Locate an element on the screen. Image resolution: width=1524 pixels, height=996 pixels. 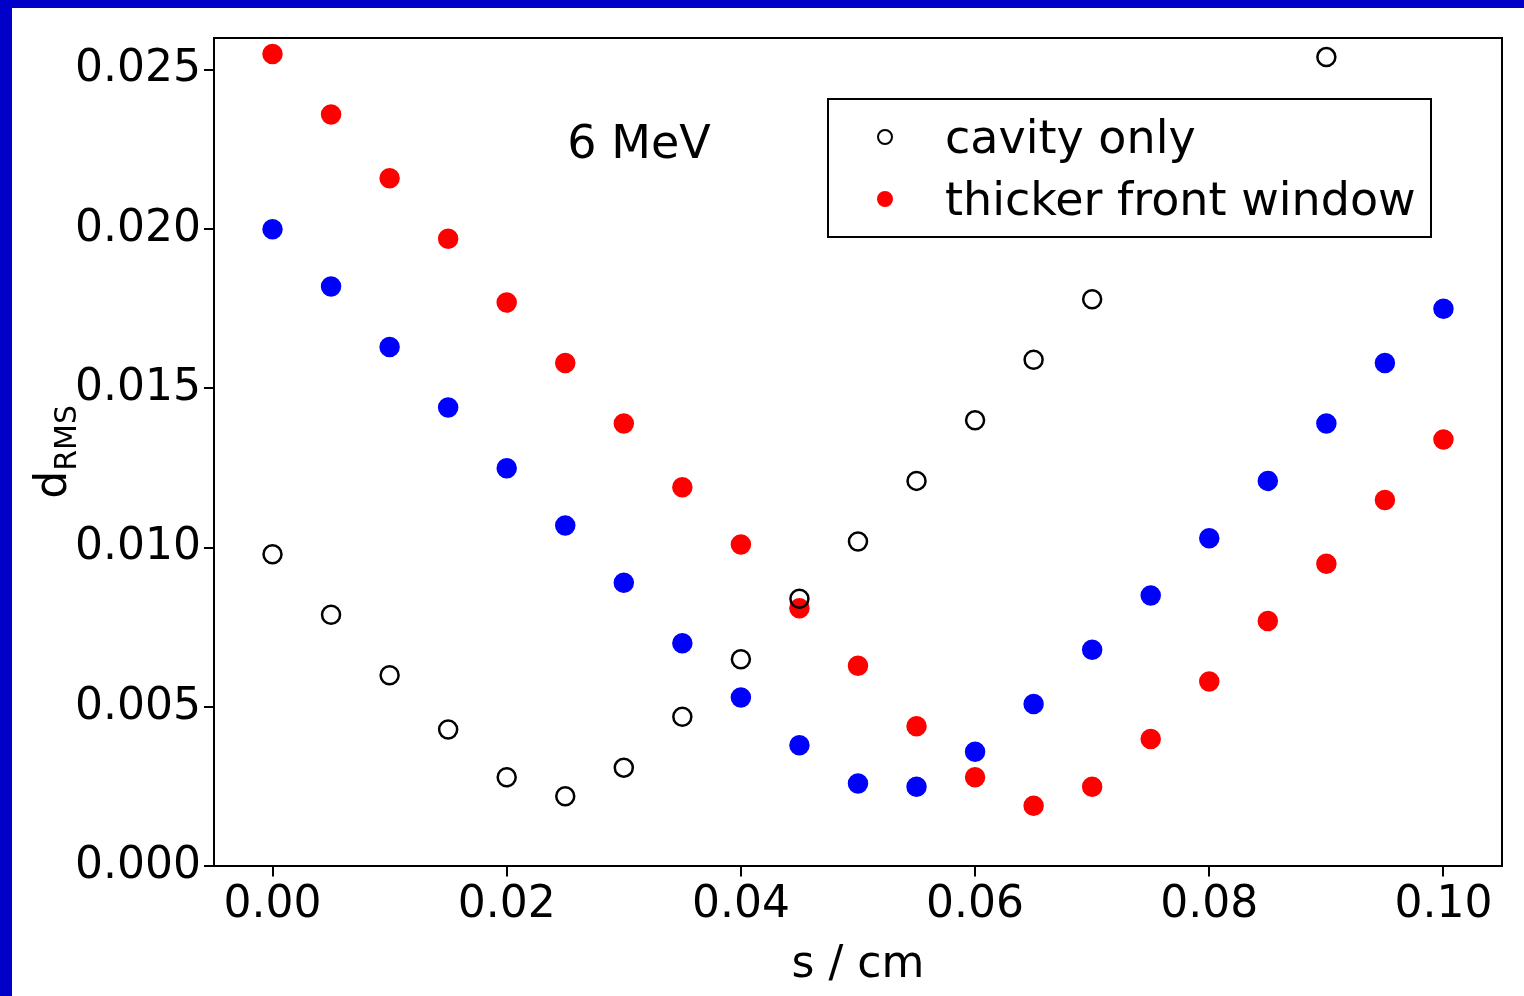
y-tick-label: 0.005 is located at coordinates (137, 703).